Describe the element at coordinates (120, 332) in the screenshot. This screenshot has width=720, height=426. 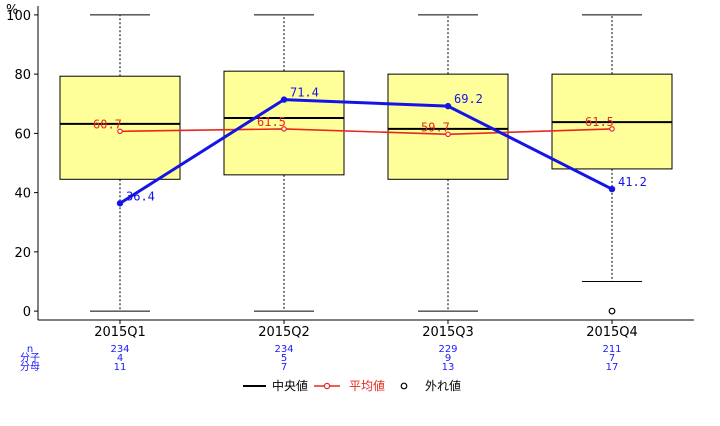
I see `x-tick-label: 2015Q1` at that location.